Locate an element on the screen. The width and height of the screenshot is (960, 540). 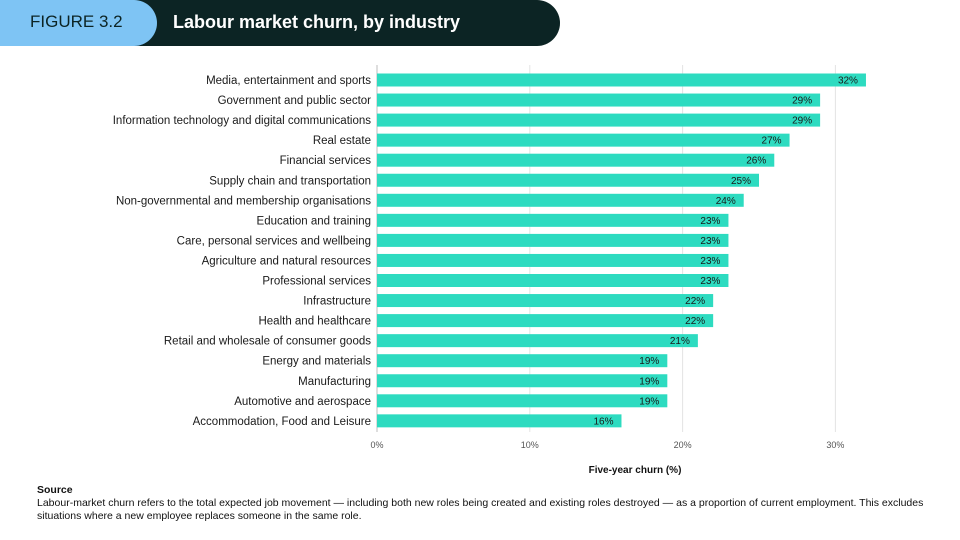
category-label: Government and public sector is located at coordinates (295, 101).